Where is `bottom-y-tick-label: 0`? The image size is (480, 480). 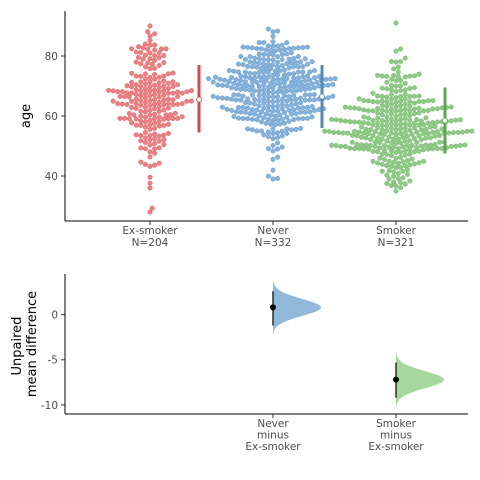
bottom-y-tick-label: 0 is located at coordinates (54, 315).